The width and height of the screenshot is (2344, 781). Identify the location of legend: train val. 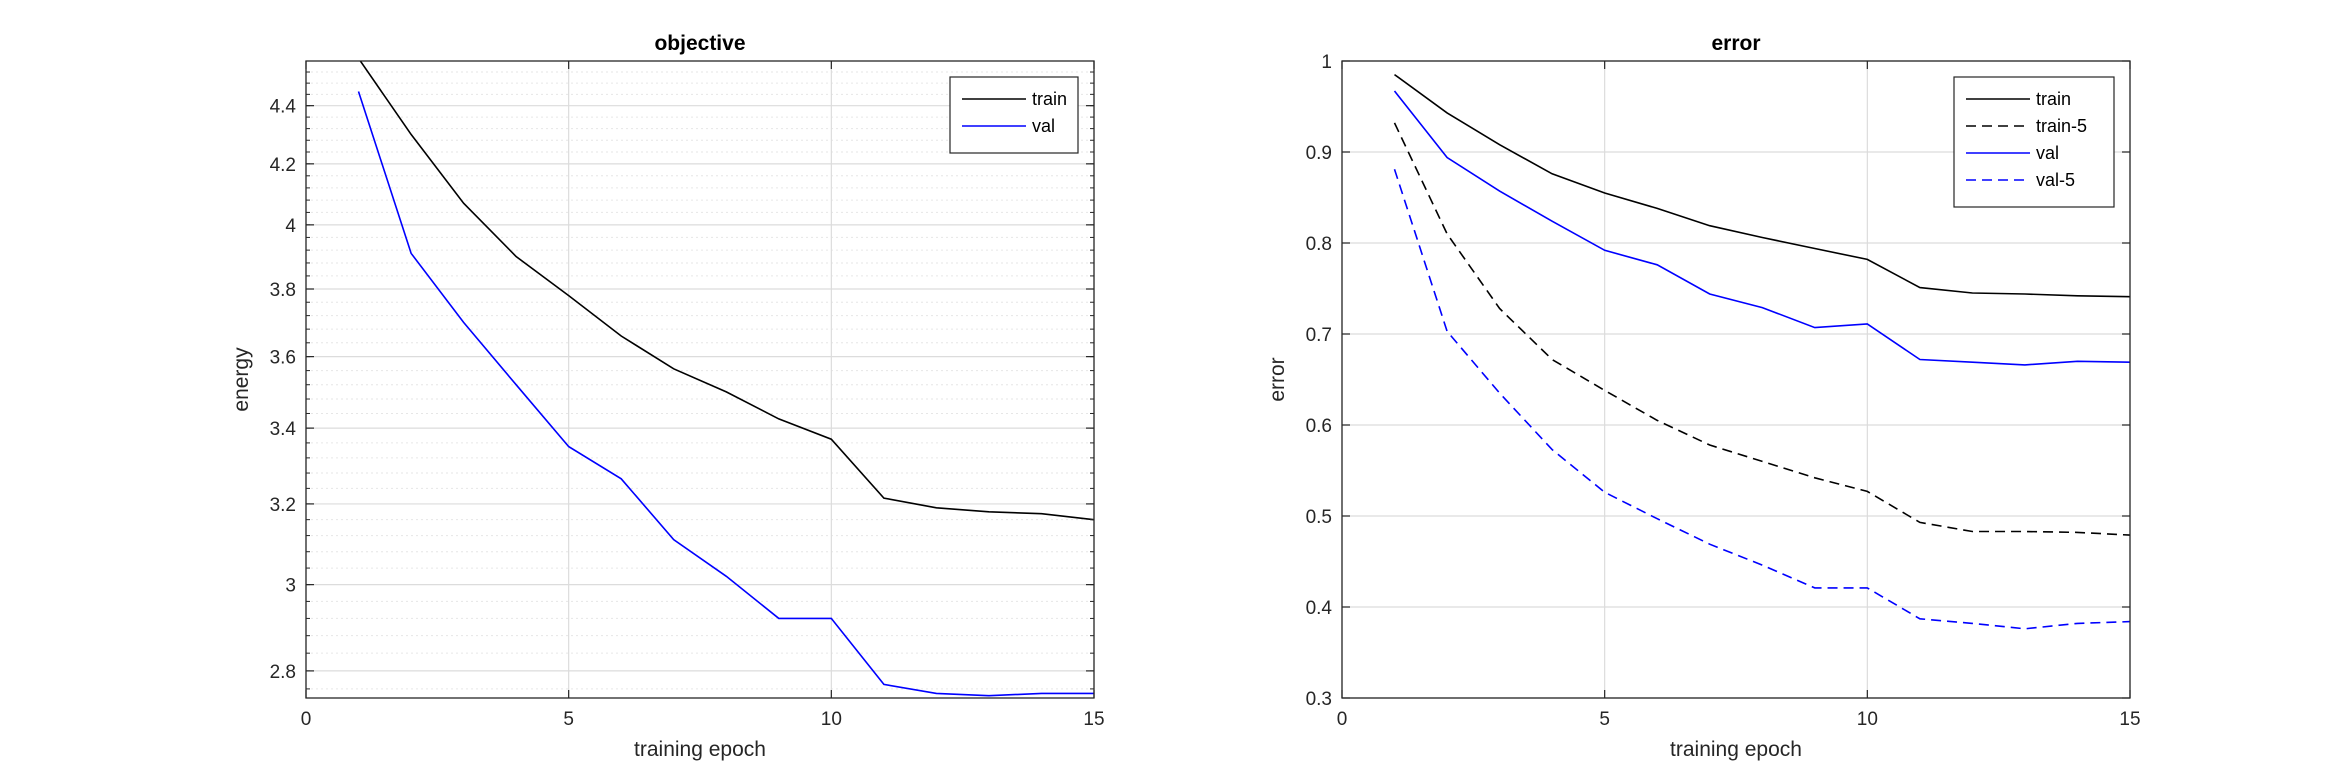
(1014, 115).